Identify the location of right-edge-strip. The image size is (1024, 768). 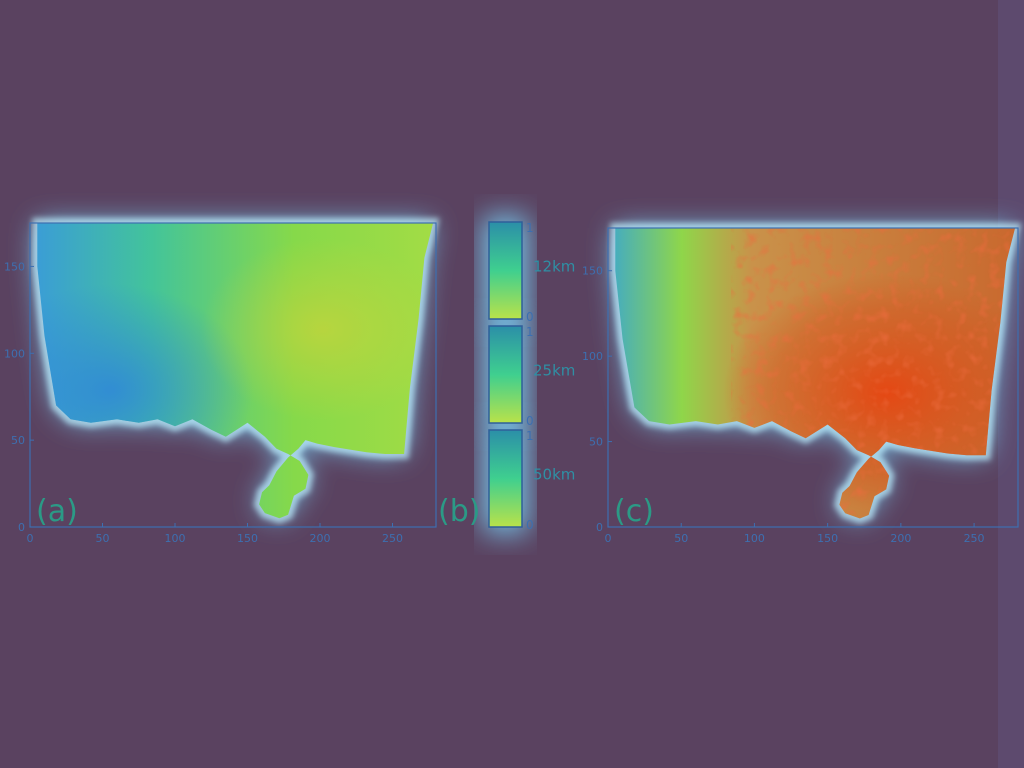
(1011, 384).